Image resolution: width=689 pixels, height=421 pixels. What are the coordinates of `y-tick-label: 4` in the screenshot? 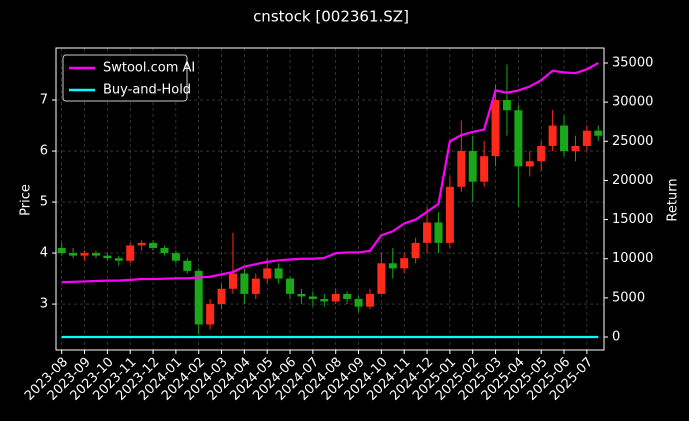 It's located at (44, 253).